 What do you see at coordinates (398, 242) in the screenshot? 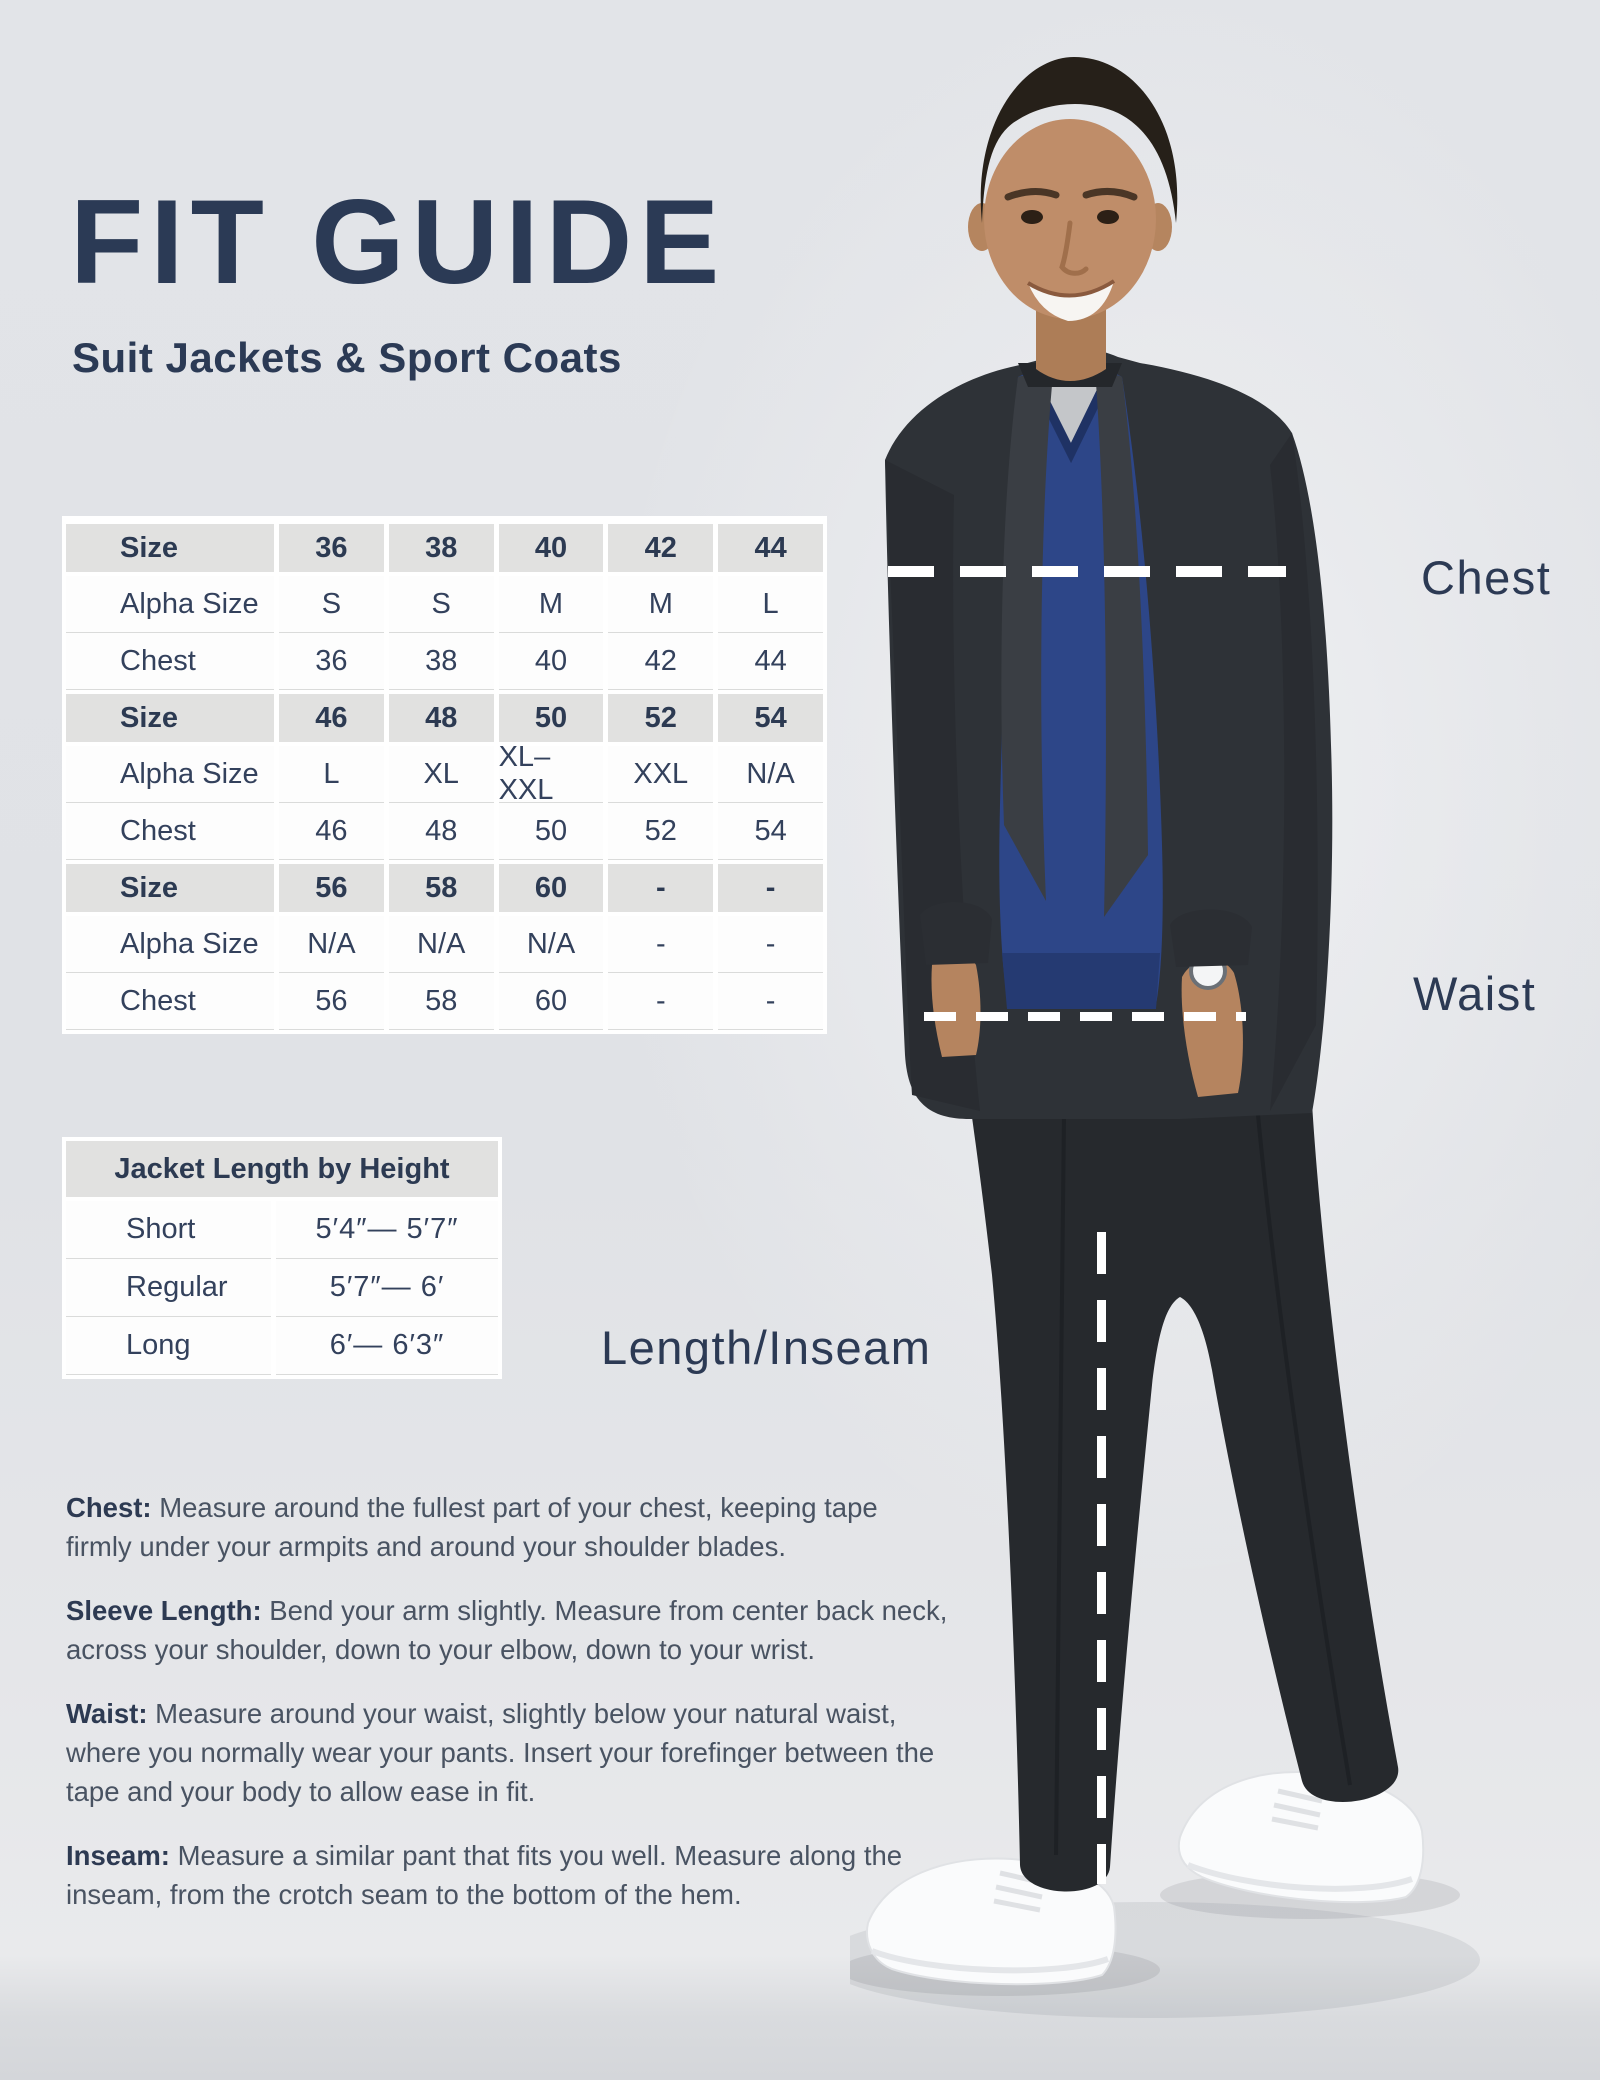
I see `page-title: FIT GUIDE` at bounding box center [398, 242].